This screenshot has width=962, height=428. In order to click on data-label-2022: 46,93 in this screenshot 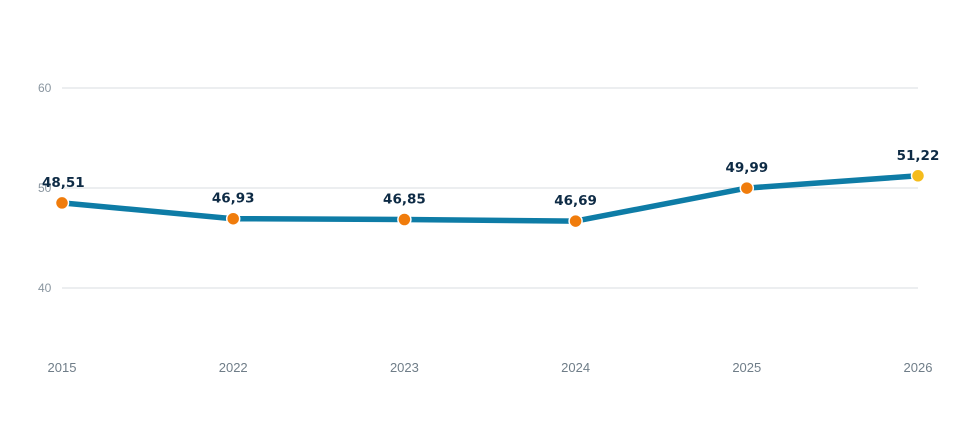, I will do `click(233, 199)`.